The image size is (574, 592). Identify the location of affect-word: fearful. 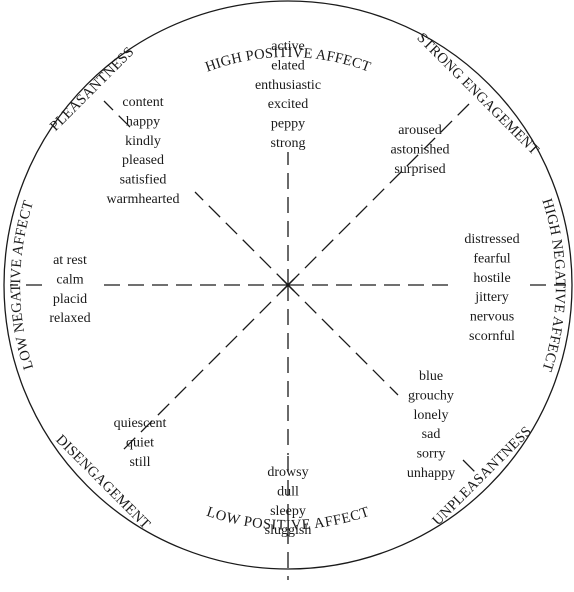
(491, 258).